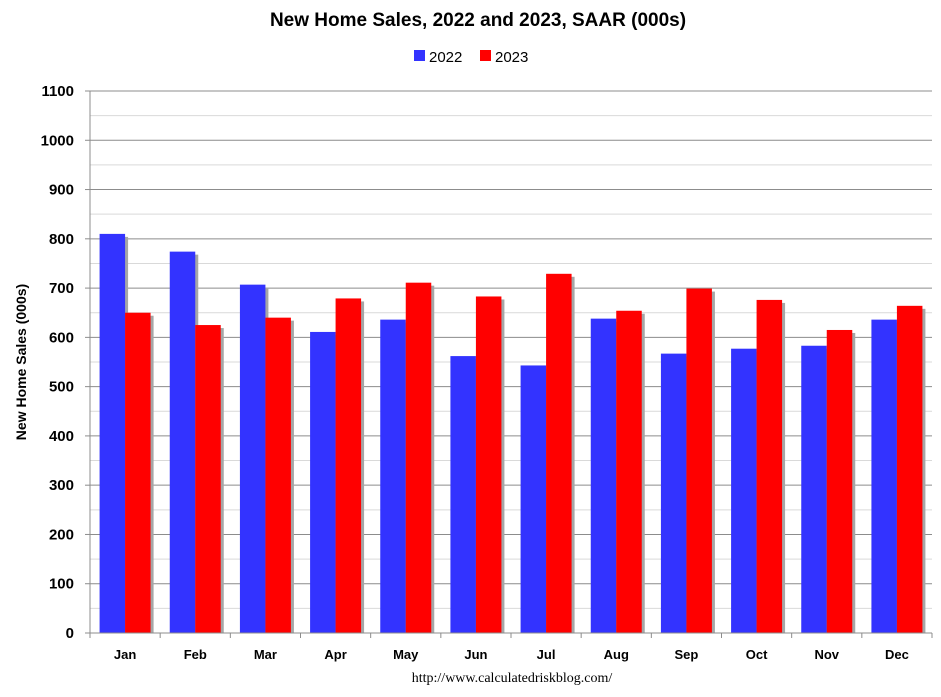  What do you see at coordinates (699, 460) in the screenshot?
I see `bar-2023-sep` at bounding box center [699, 460].